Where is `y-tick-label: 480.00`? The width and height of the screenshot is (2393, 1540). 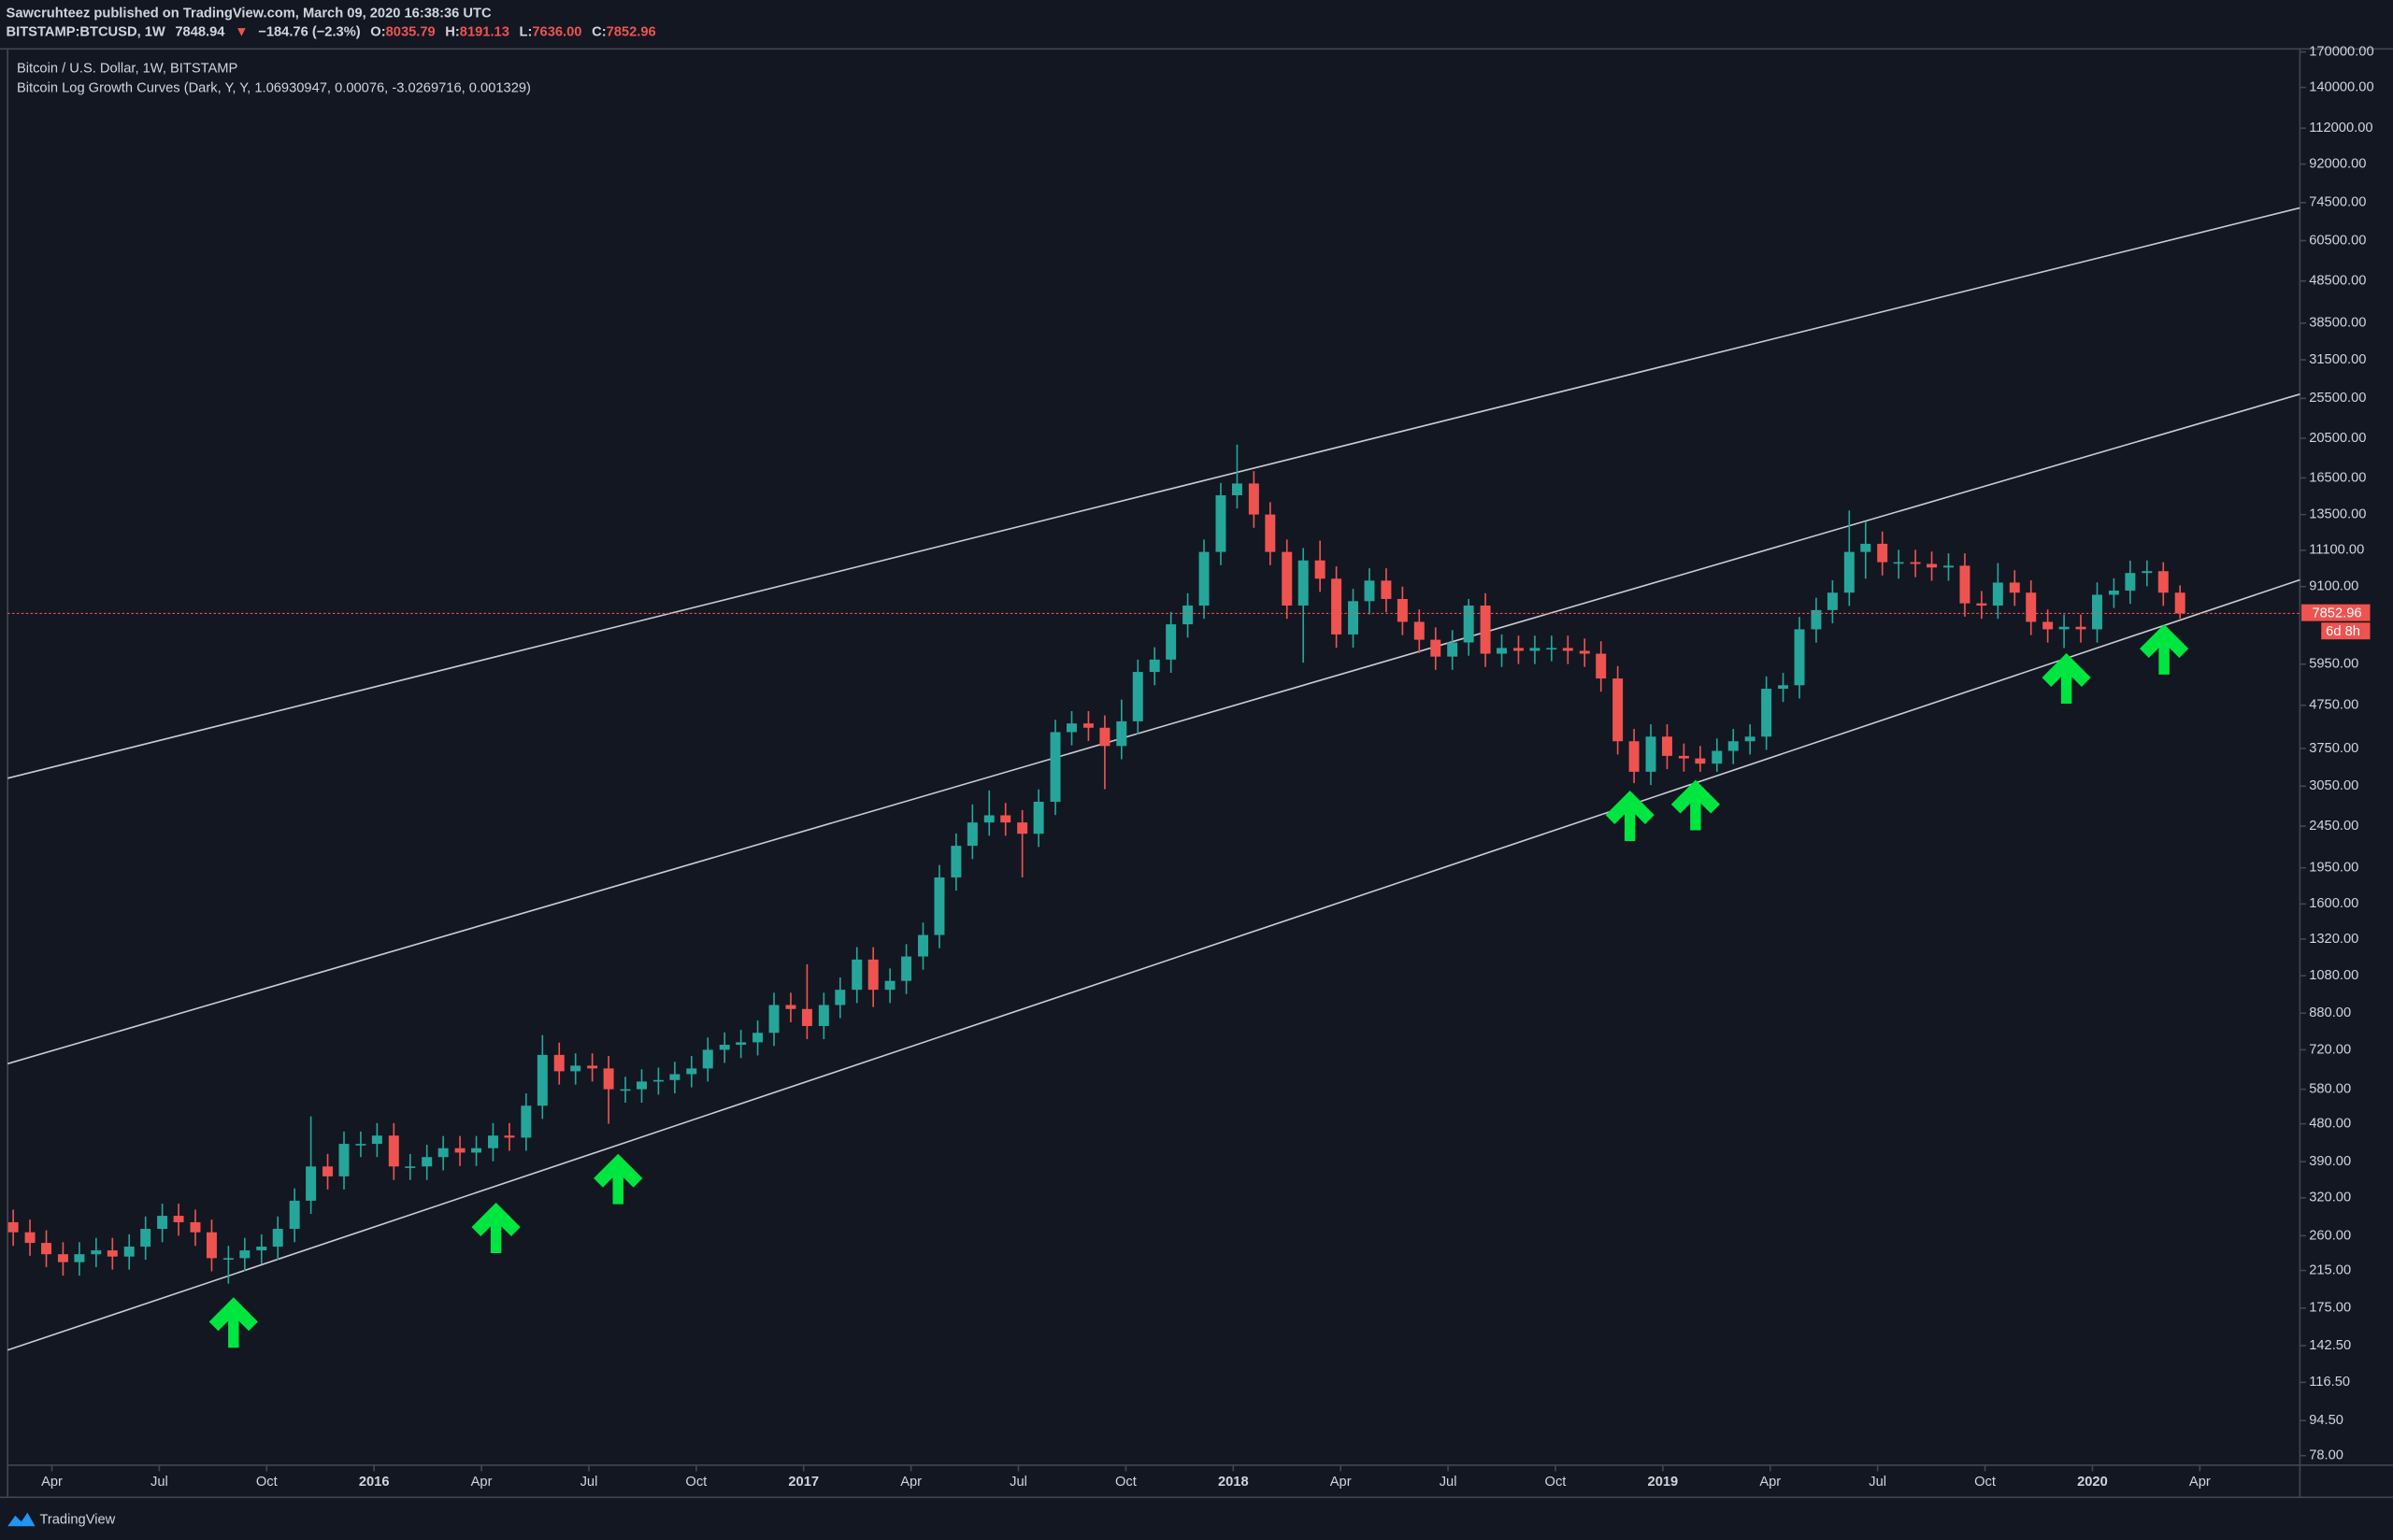 y-tick-label: 480.00 is located at coordinates (2330, 1123).